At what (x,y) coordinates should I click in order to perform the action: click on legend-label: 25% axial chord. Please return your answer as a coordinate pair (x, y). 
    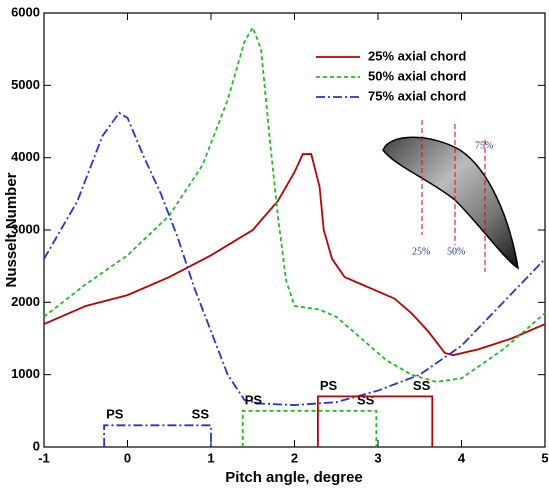
    Looking at the image, I should click on (417, 55).